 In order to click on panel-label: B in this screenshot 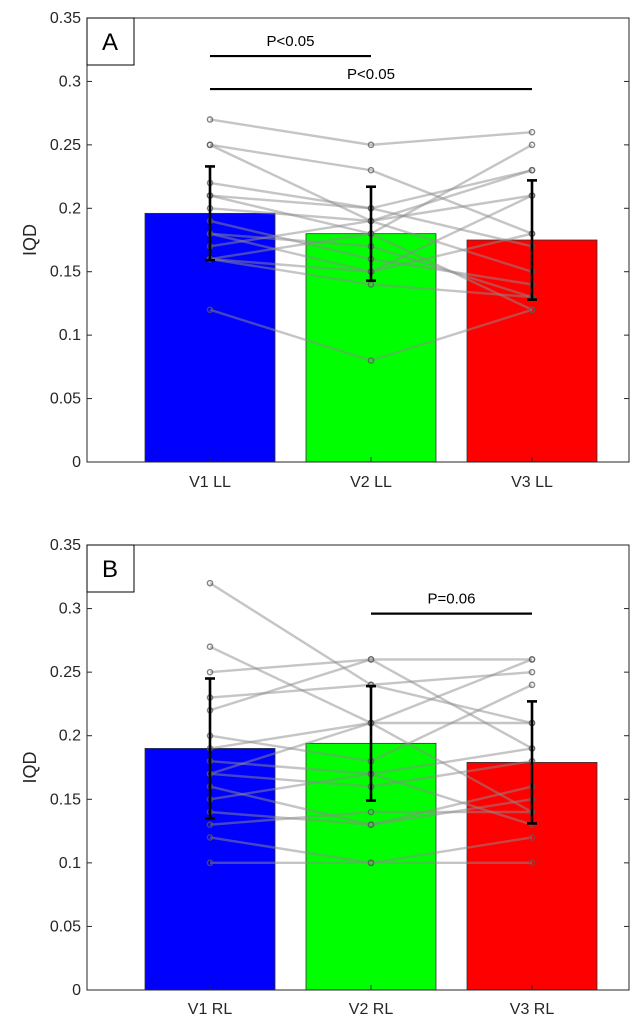, I will do `click(110, 569)`.